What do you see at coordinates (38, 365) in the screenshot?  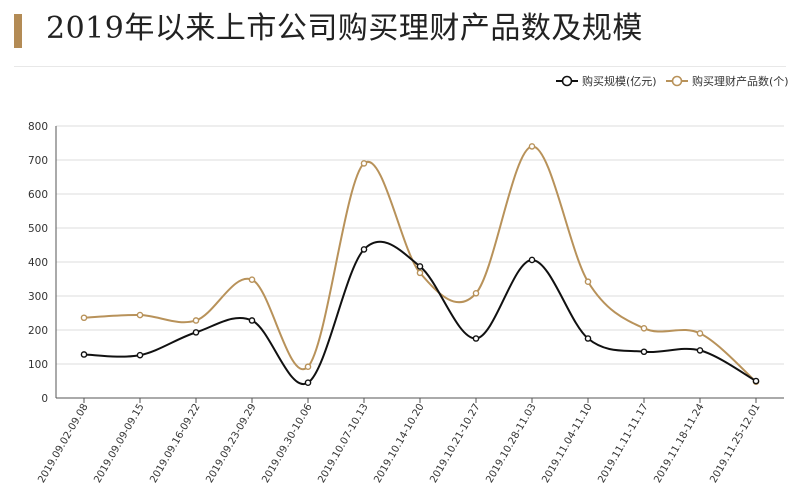 I see `y-tick-label: 100` at bounding box center [38, 365].